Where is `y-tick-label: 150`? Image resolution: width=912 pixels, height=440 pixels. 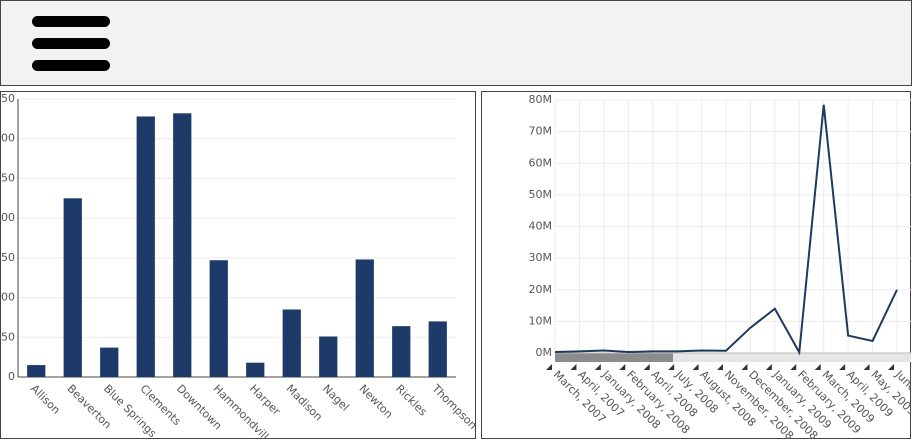 y-tick-label: 150 is located at coordinates (7, 257).